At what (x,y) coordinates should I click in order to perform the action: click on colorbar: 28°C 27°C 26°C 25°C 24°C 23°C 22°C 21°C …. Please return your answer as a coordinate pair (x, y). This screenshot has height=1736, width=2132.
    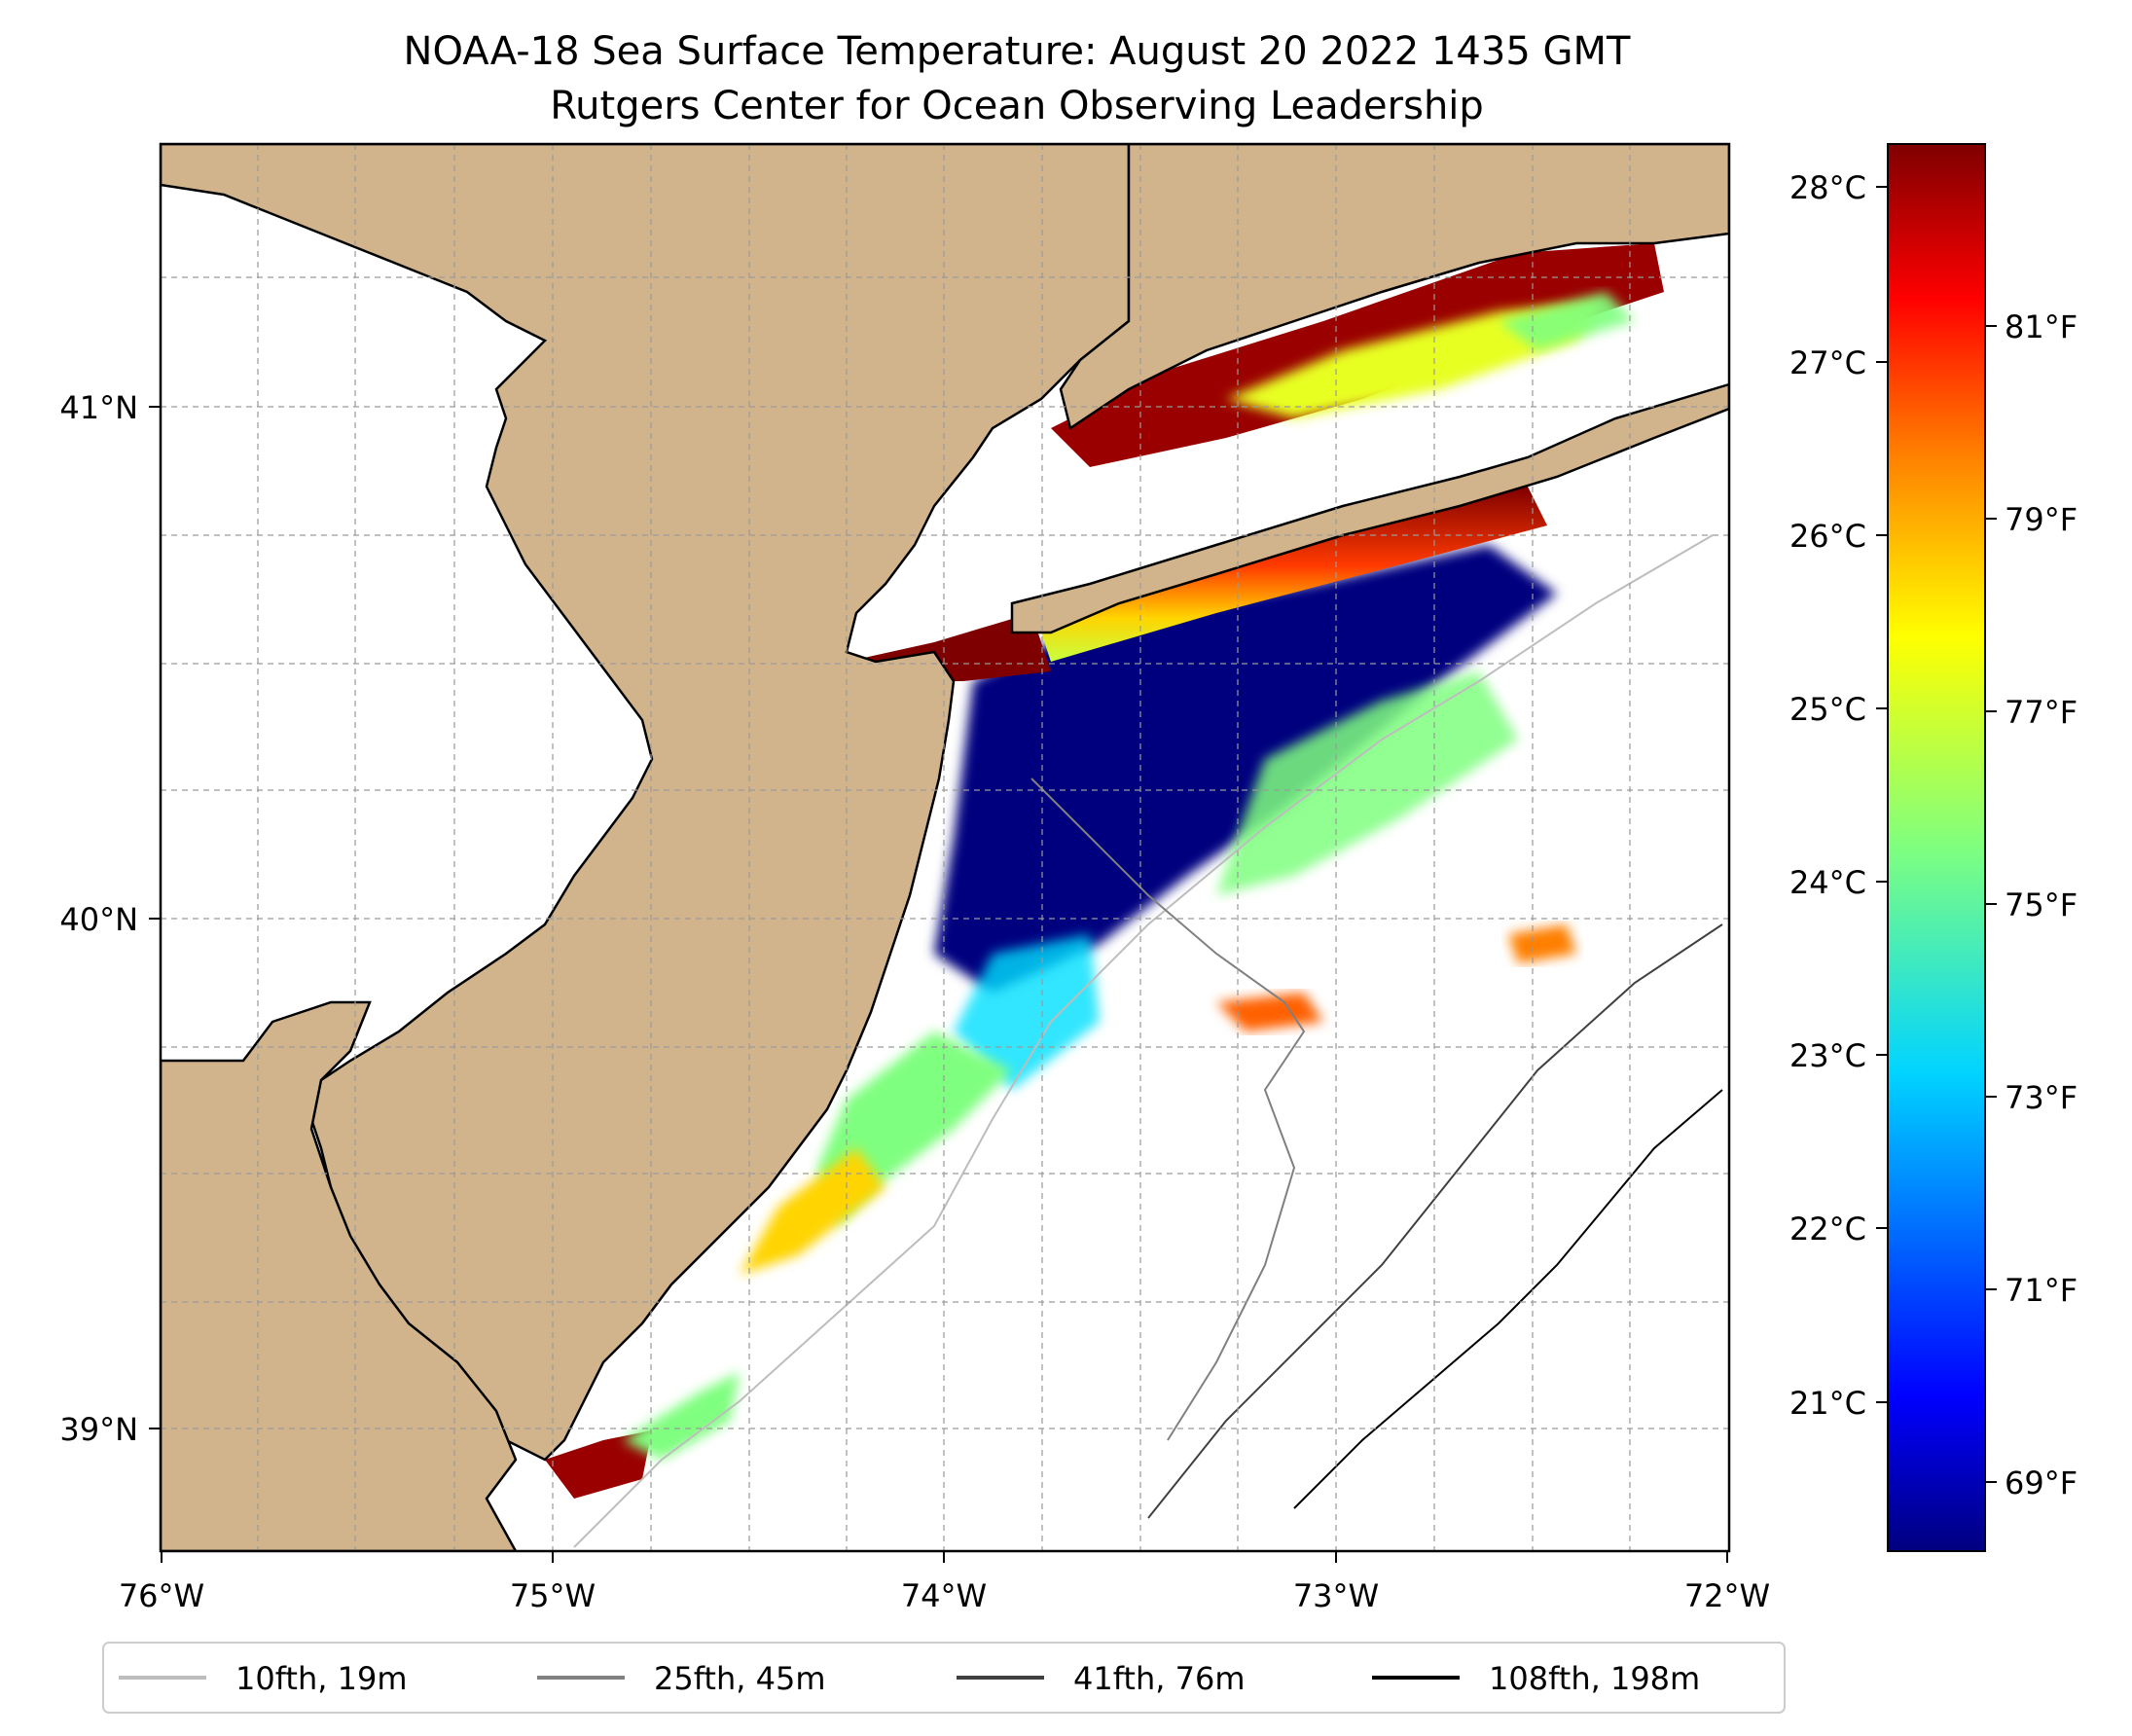
    Looking at the image, I should click on (1934, 848).